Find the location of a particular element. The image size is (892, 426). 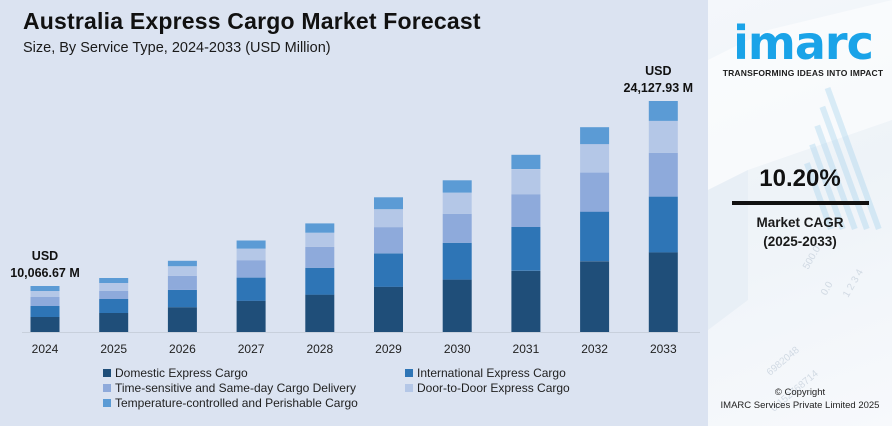

bar-segment-2027-s1 is located at coordinates (251, 289).